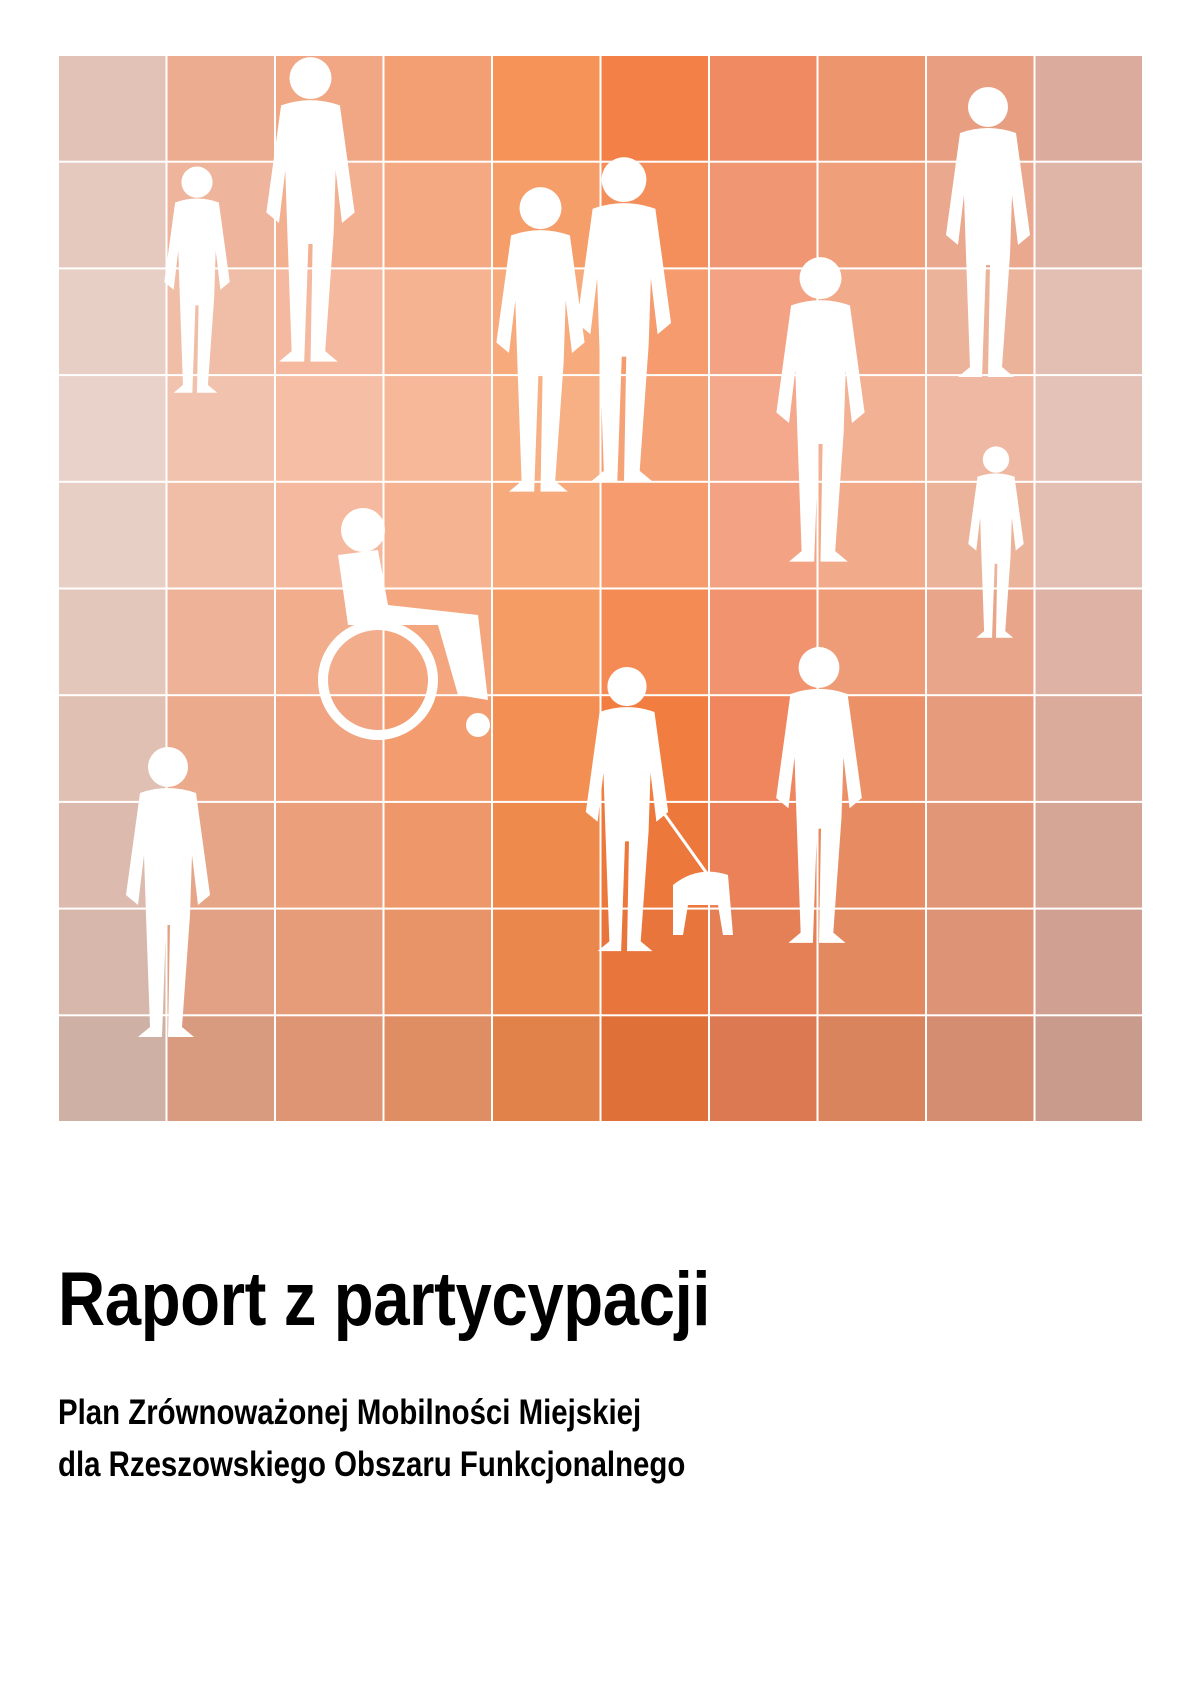 The image size is (1200, 1696). Describe the element at coordinates (988, 232) in the screenshot. I see `woman-with-bag-silhouette` at that location.